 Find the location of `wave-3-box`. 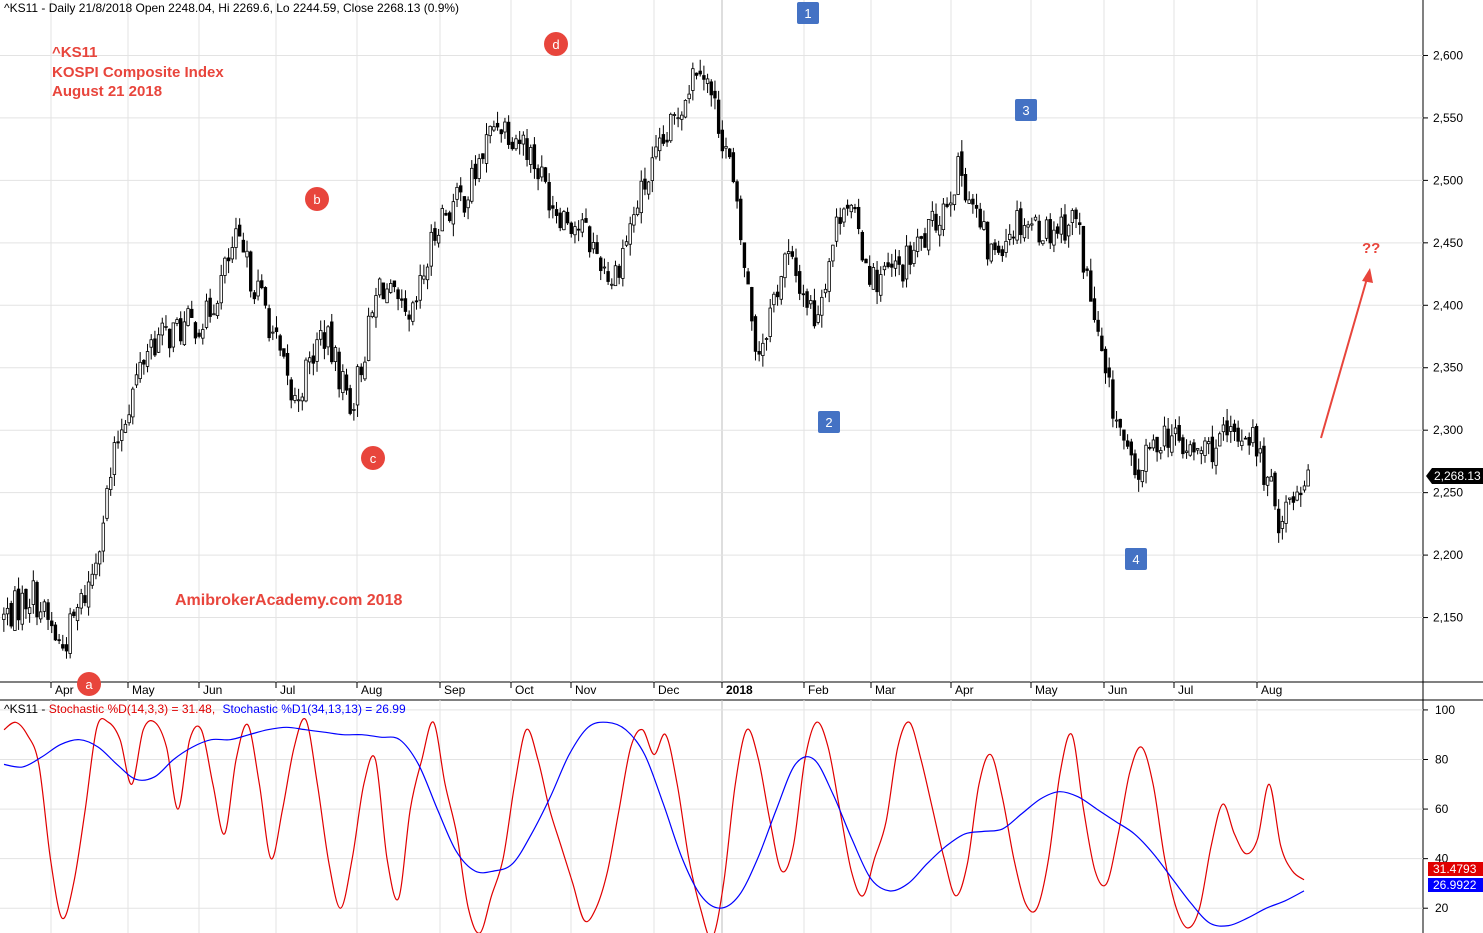

wave-3-box is located at coordinates (1026, 110).